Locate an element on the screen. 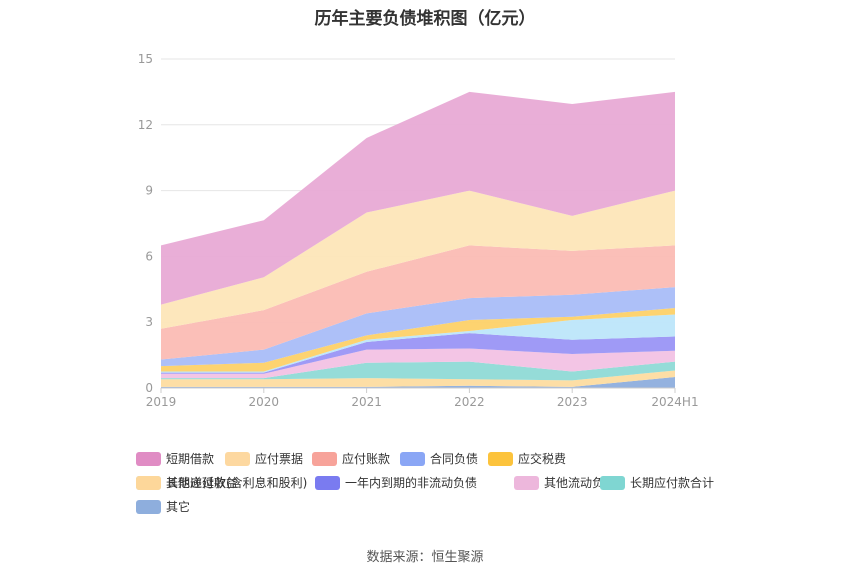 The width and height of the screenshot is (850, 575). x-tick-label: 2021 is located at coordinates (366, 402).